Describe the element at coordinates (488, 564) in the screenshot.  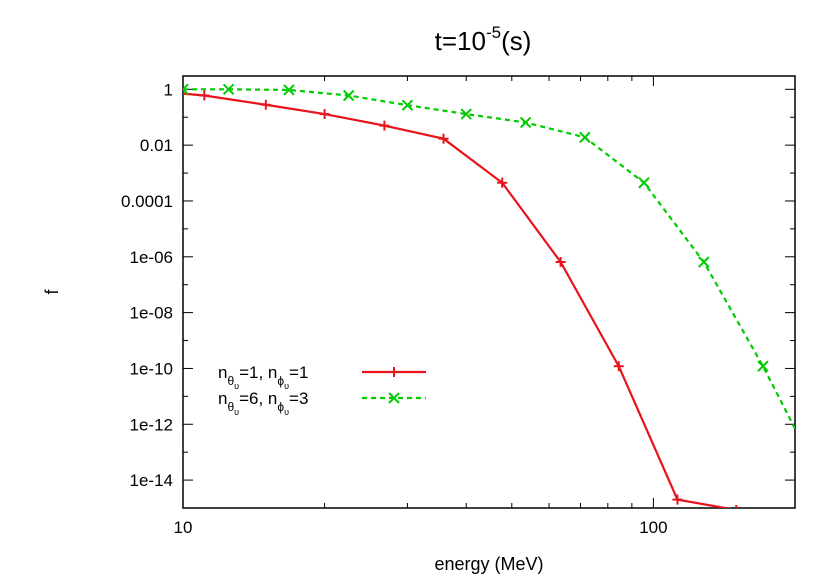
I see `x-axis-label: energy (MeV)` at that location.